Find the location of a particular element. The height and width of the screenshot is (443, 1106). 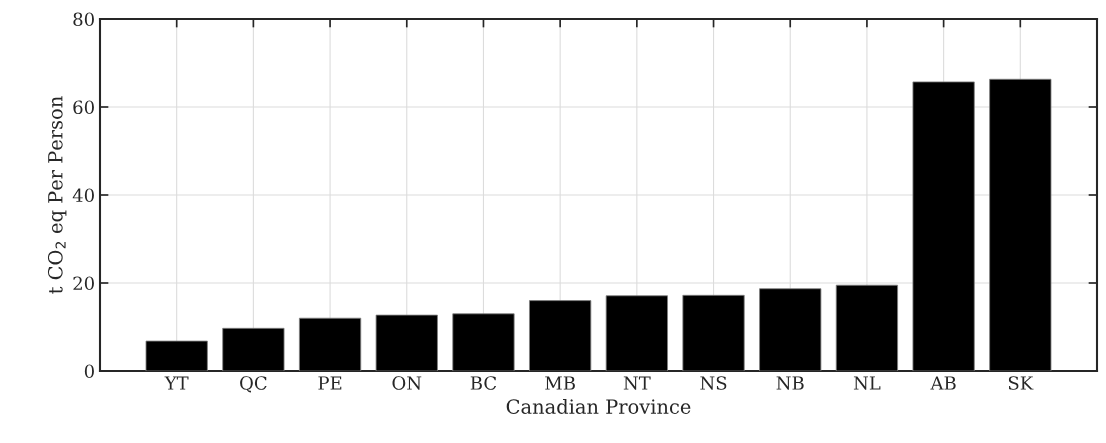

x-tick-label: NT is located at coordinates (637, 383).